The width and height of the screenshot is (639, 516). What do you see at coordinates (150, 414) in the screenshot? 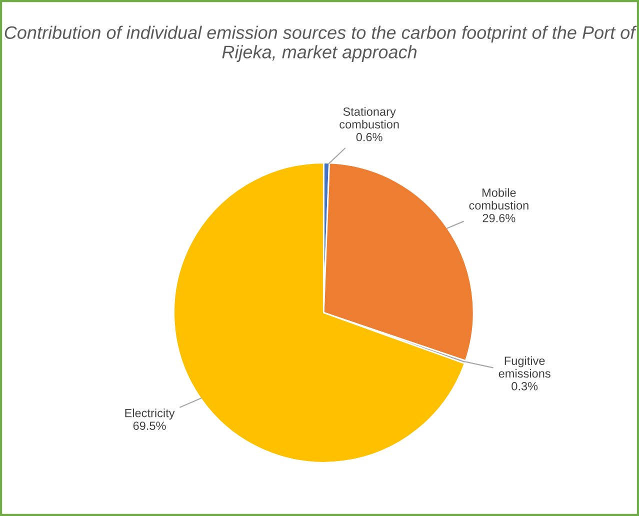
I see `slice-label: Electricity` at bounding box center [150, 414].